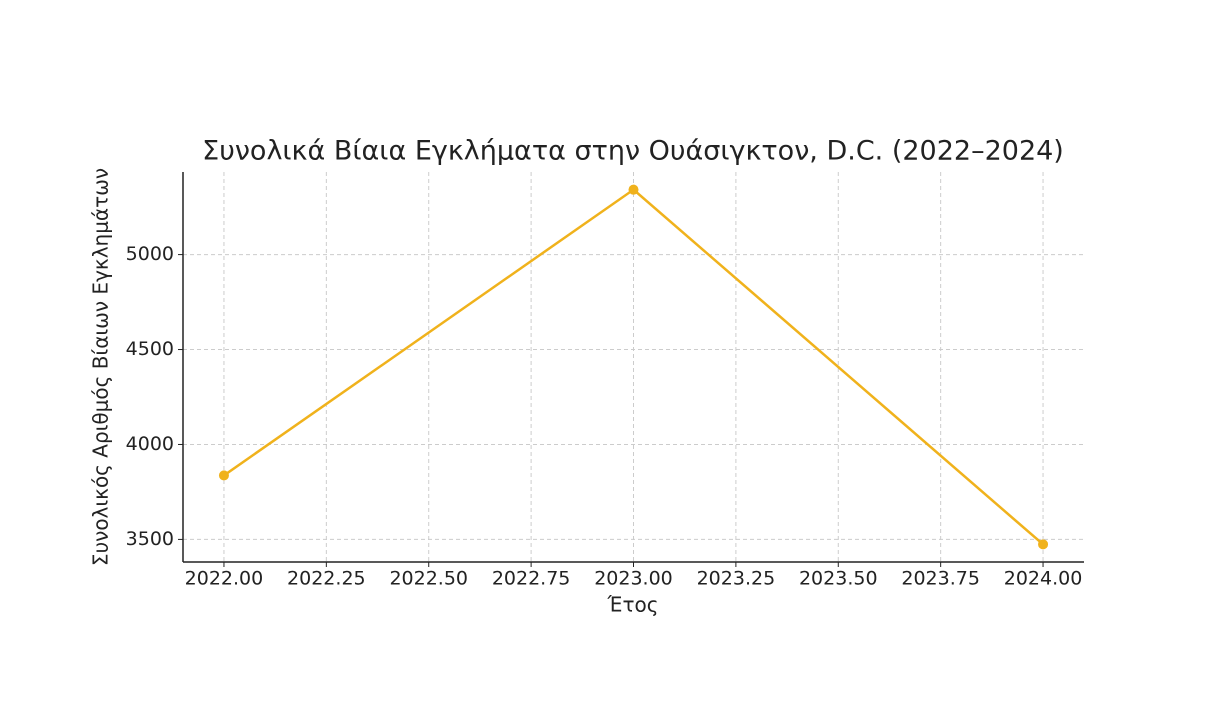  What do you see at coordinates (940, 579) in the screenshot?
I see `x-tick-label: 2023.75` at bounding box center [940, 579].